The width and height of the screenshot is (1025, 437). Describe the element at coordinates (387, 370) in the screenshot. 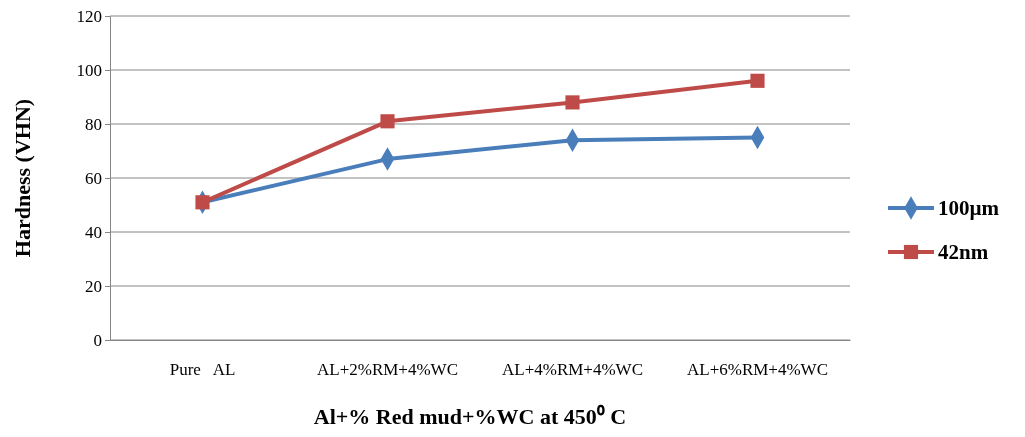

I see `x-tick-label: AL+2%RM+4%WC` at that location.